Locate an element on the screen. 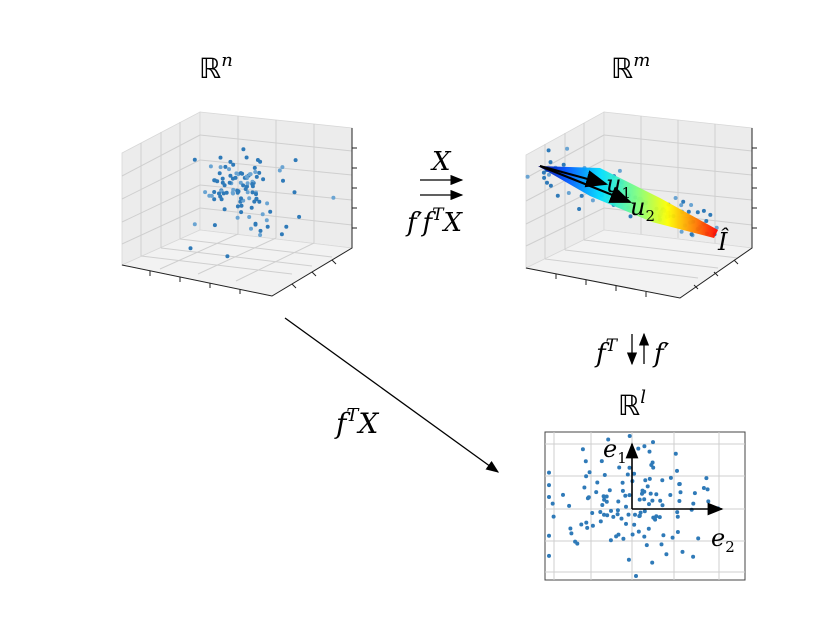 The width and height of the screenshot is (830, 627). rn-scatter-points is located at coordinates (262, 203).